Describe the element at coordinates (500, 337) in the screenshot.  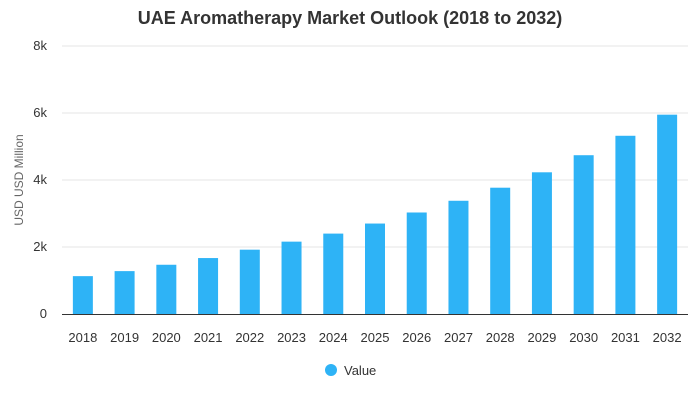
I see `x-tick-label: 2028` at that location.